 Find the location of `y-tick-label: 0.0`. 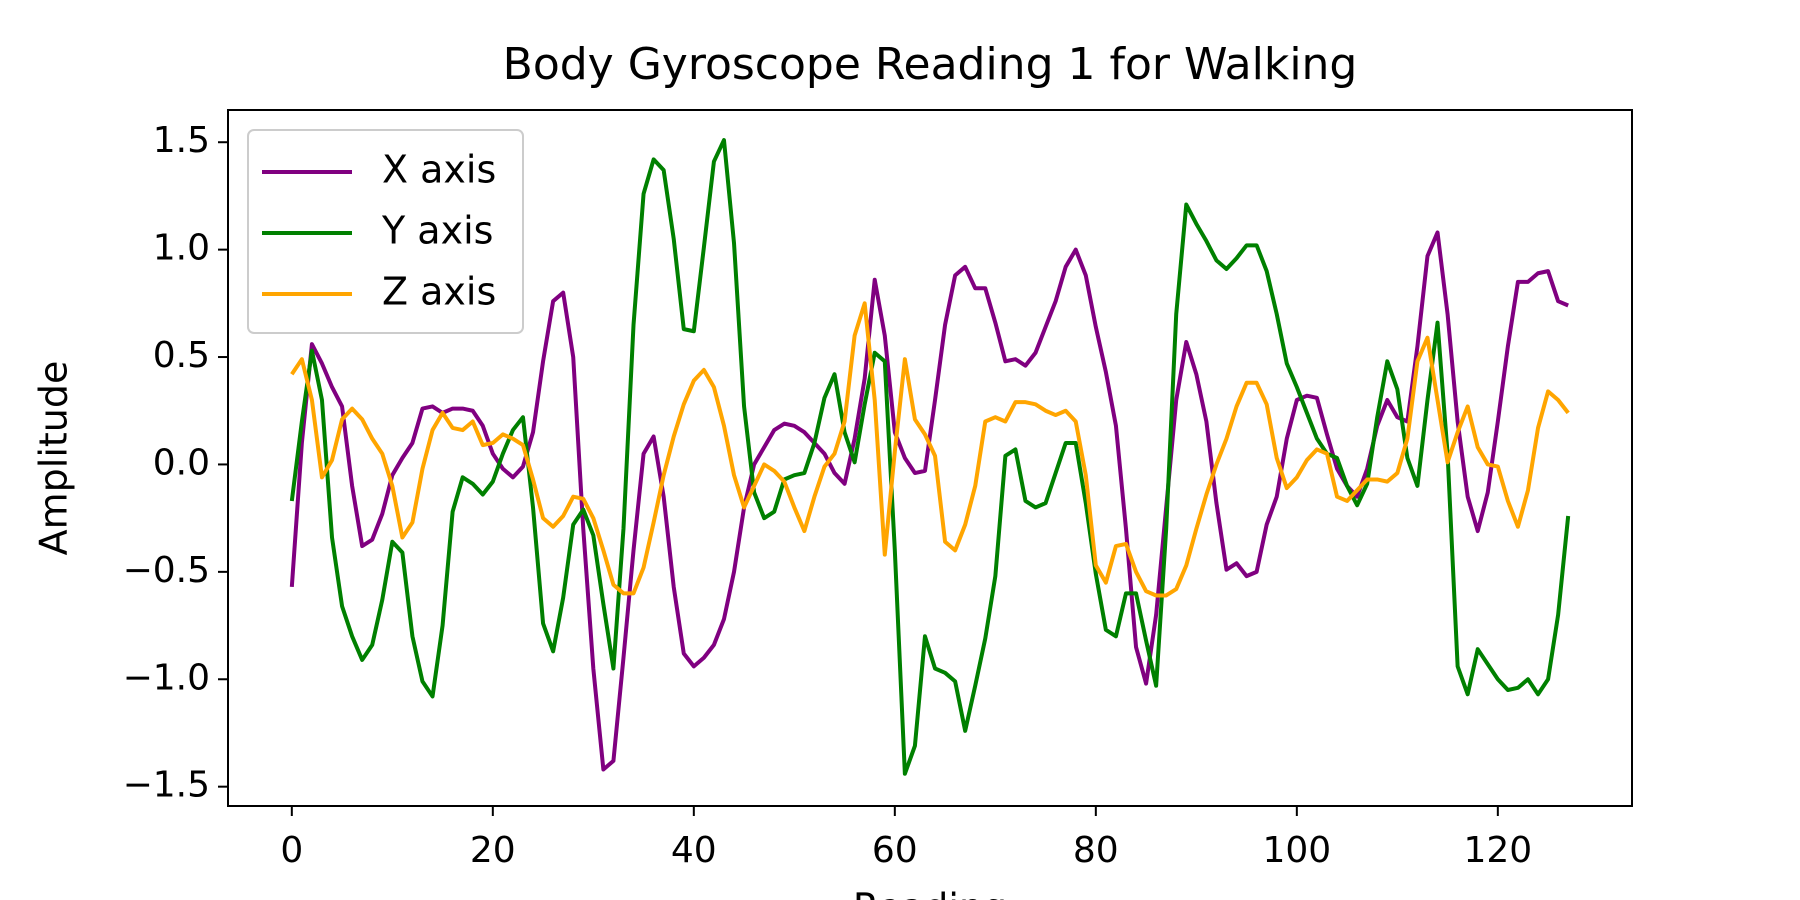

y-tick-label: 0.0 is located at coordinates (181, 462).